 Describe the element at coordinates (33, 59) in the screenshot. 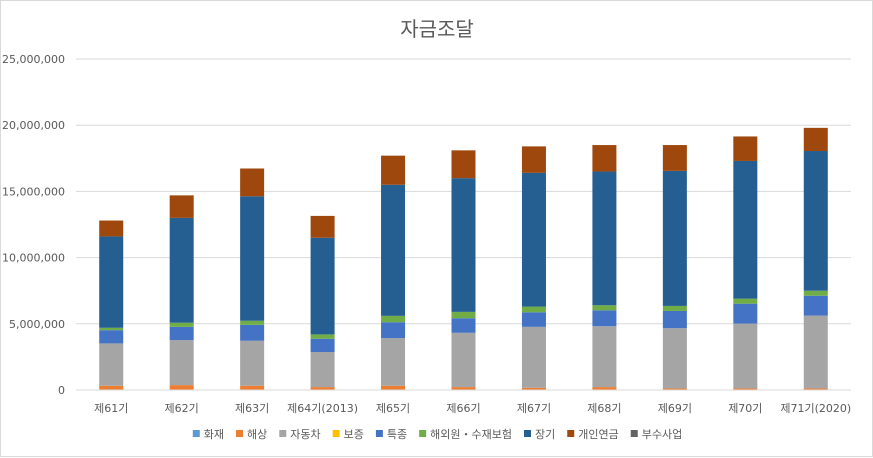

I see `y-tick-label: 25,000,000` at that location.